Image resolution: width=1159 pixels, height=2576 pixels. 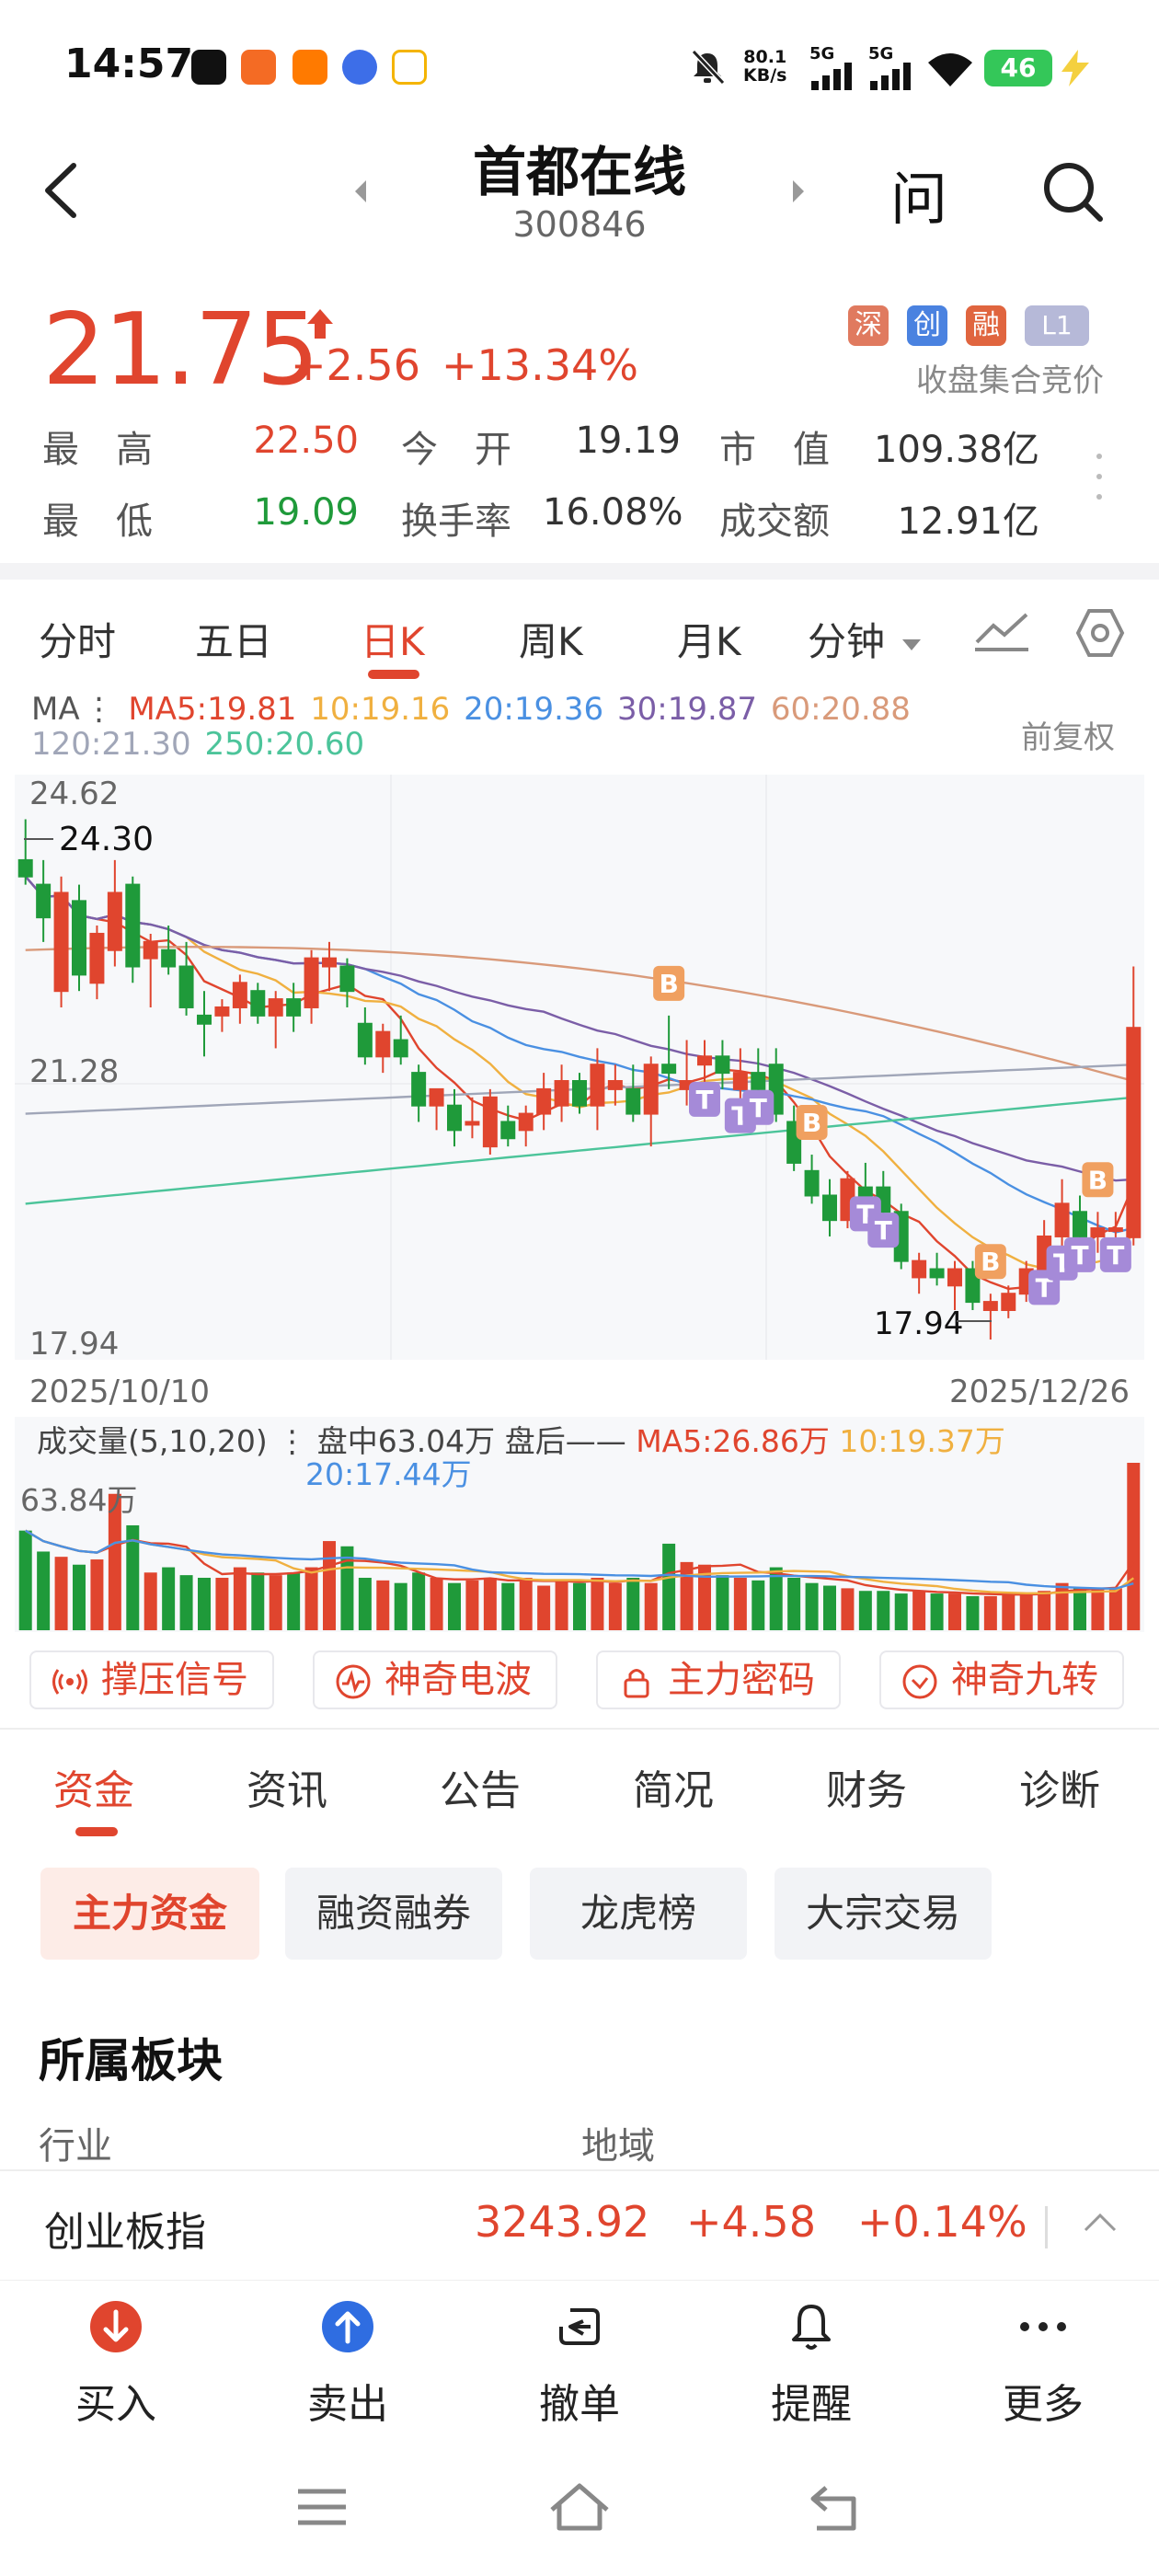 I want to click on lock-icon, so click(x=636, y=1683).